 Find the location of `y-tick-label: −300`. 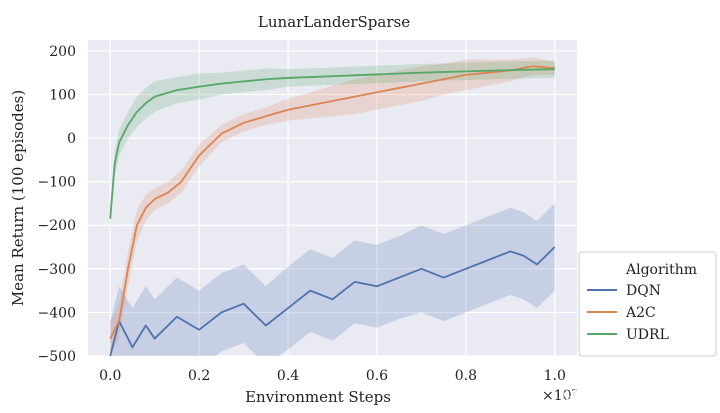

y-tick-label: −300 is located at coordinates (57, 270).